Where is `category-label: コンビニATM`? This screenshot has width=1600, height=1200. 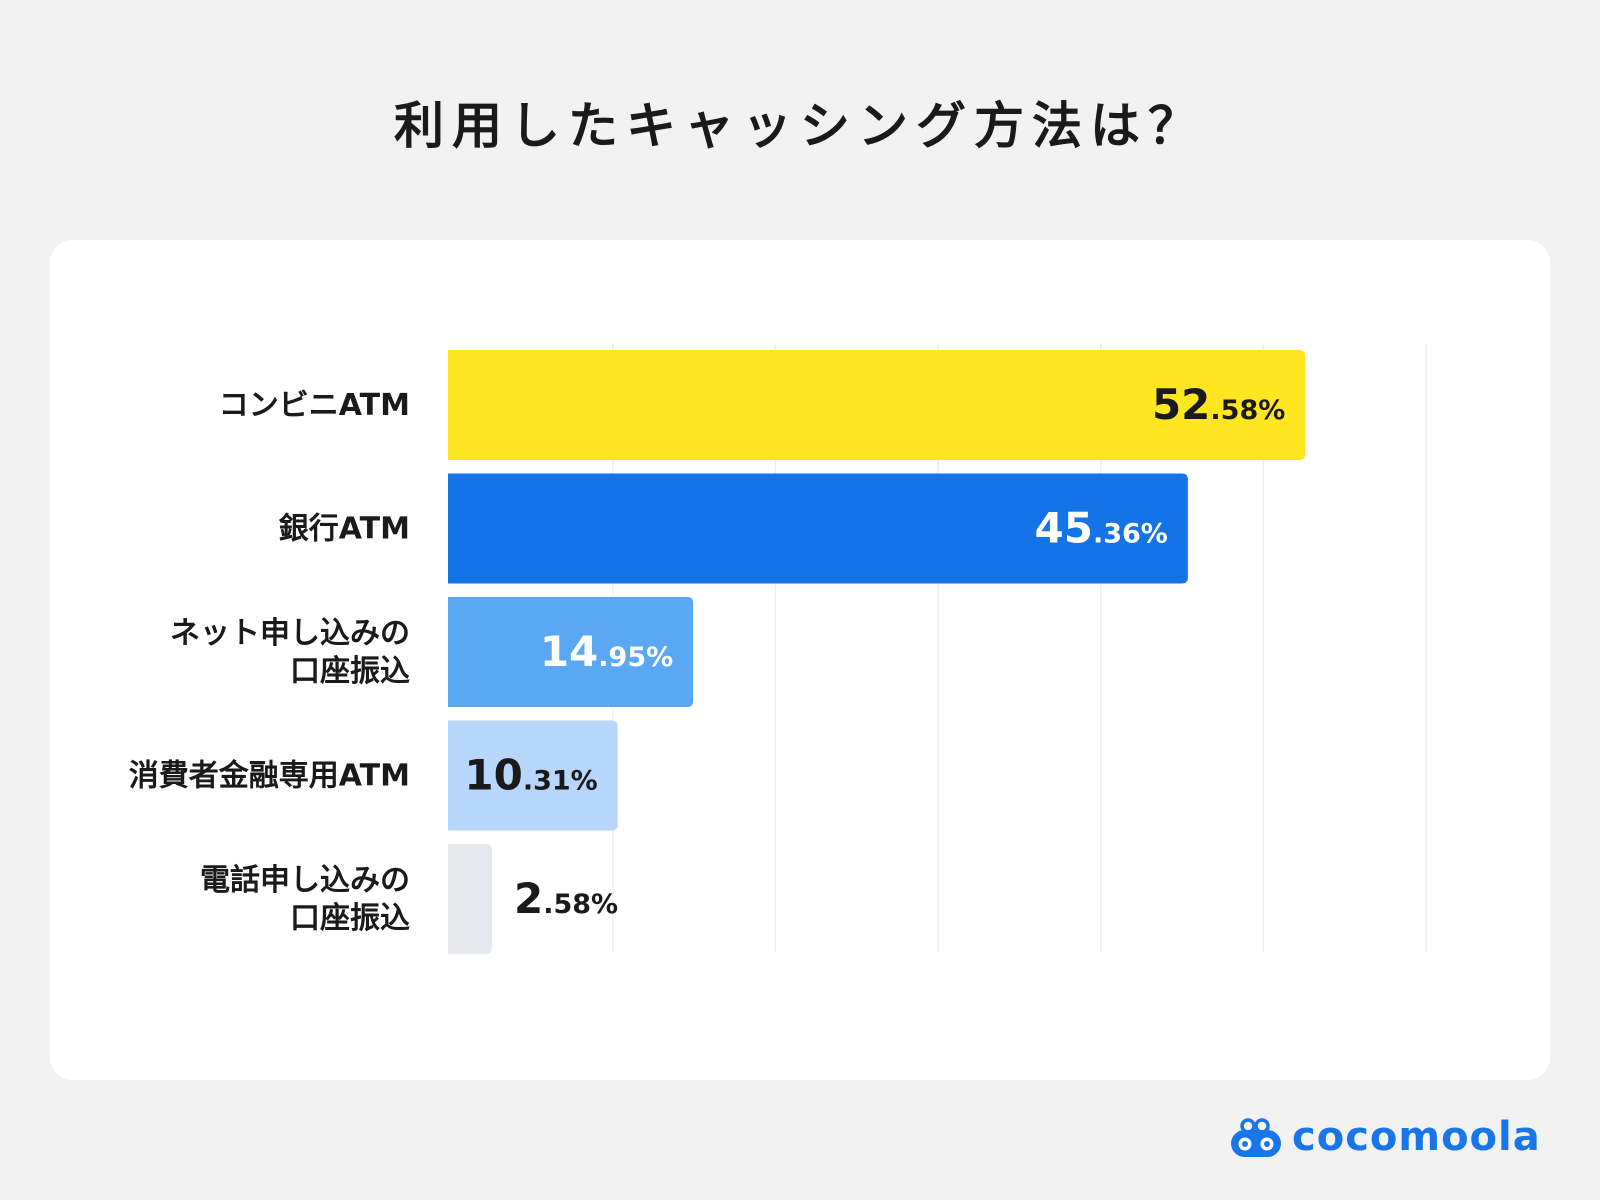
category-label: コンビニATM is located at coordinates (314, 405).